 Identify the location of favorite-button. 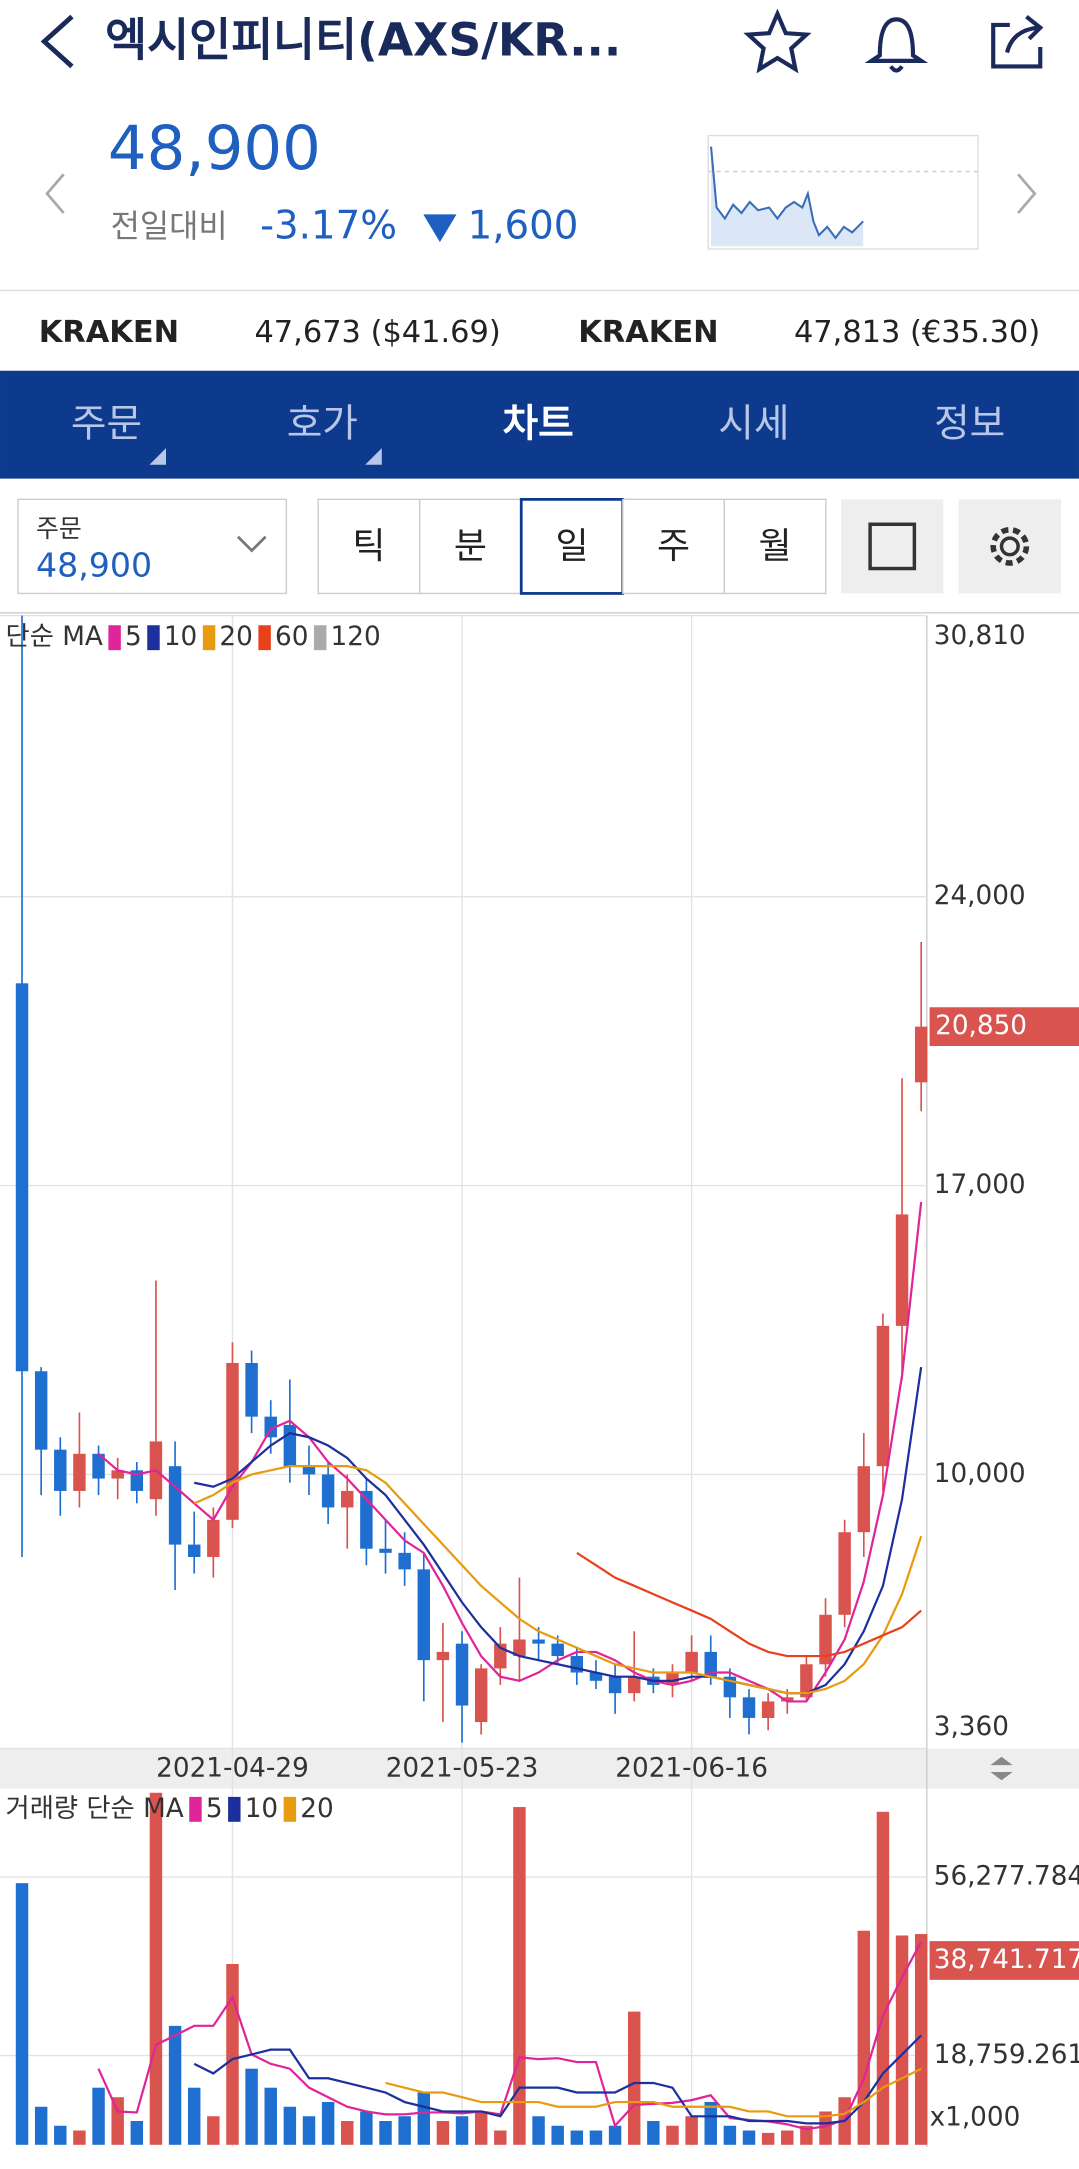
(777, 41).